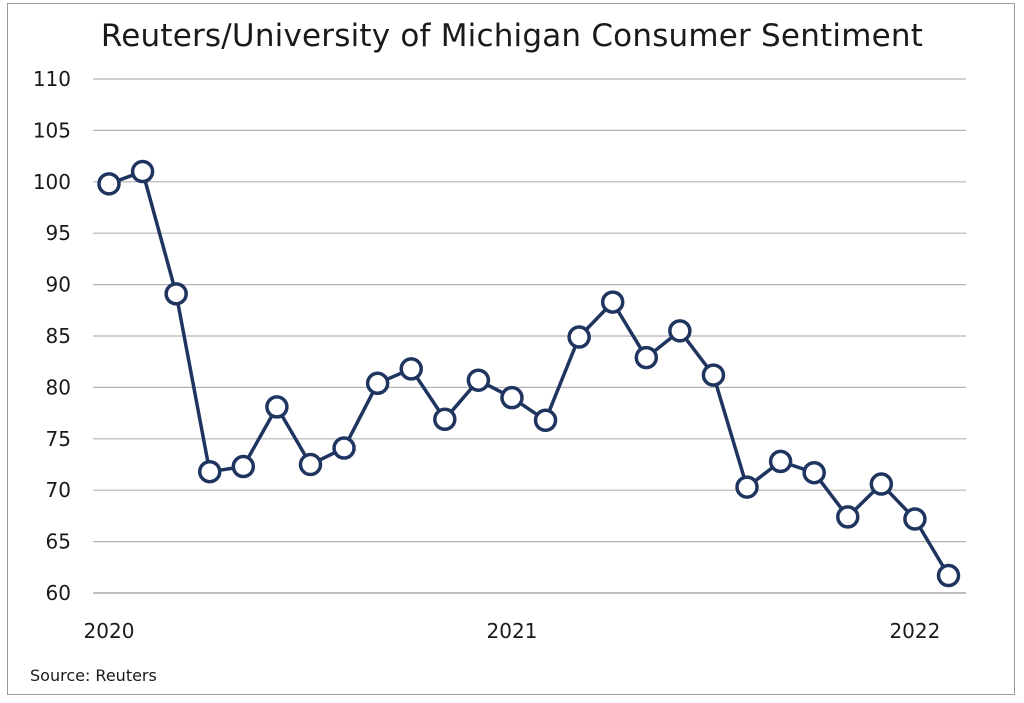 This screenshot has height=703, width=1024. I want to click on x-tick-label: 2020, so click(109, 631).